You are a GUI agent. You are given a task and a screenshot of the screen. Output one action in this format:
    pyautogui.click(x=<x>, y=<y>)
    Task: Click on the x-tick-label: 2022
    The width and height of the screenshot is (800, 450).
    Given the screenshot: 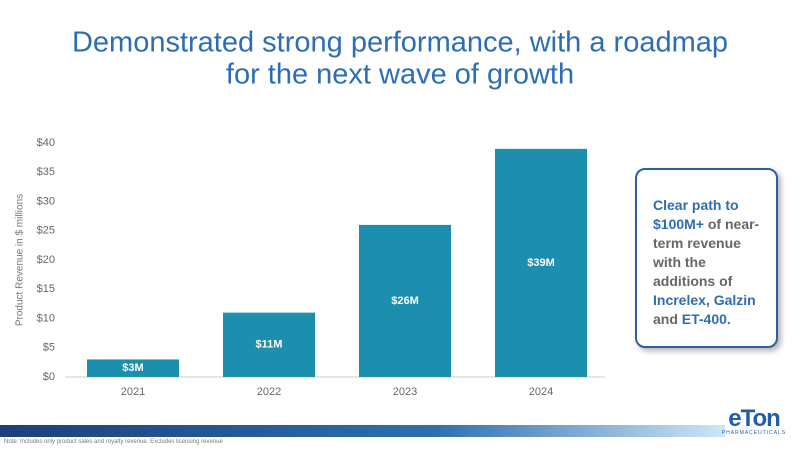 What is the action you would take?
    pyautogui.click(x=269, y=392)
    